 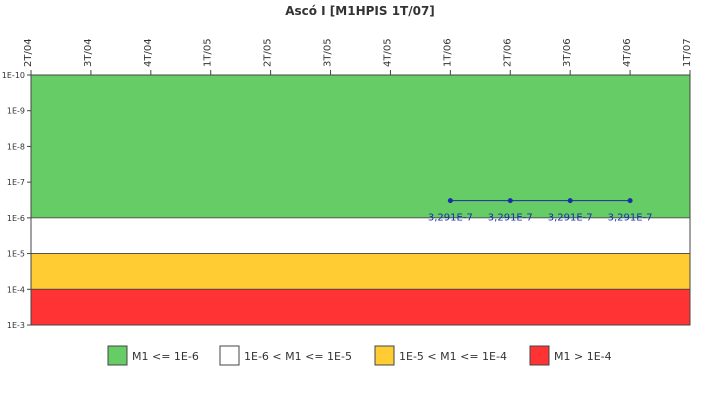 I want to click on x-tick-label: 2T/05, so click(x=268, y=52).